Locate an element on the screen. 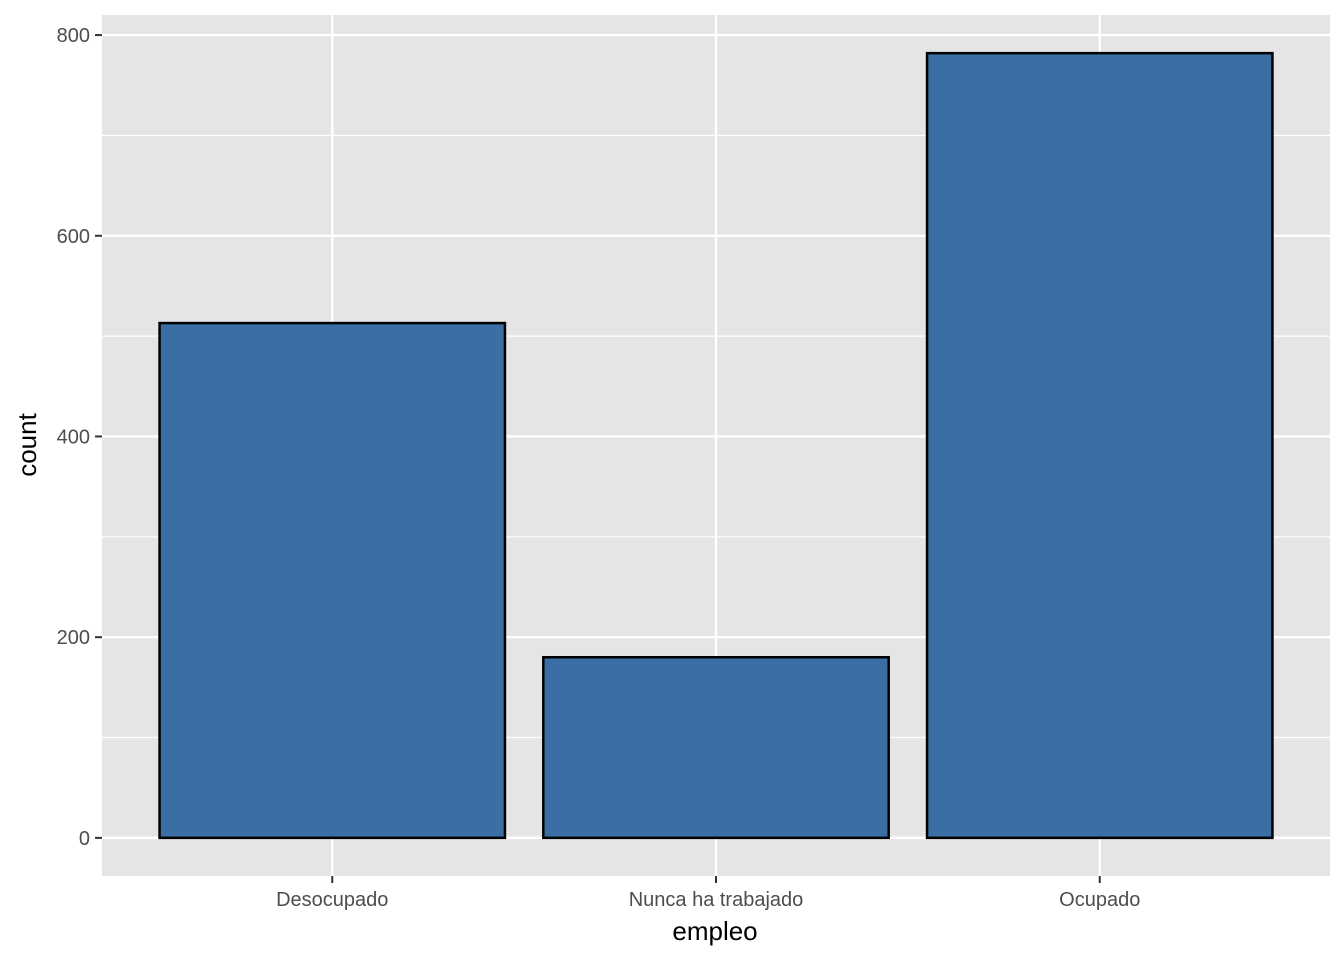 The height and width of the screenshot is (960, 1344). y-tick-label: 800 is located at coordinates (73, 36).